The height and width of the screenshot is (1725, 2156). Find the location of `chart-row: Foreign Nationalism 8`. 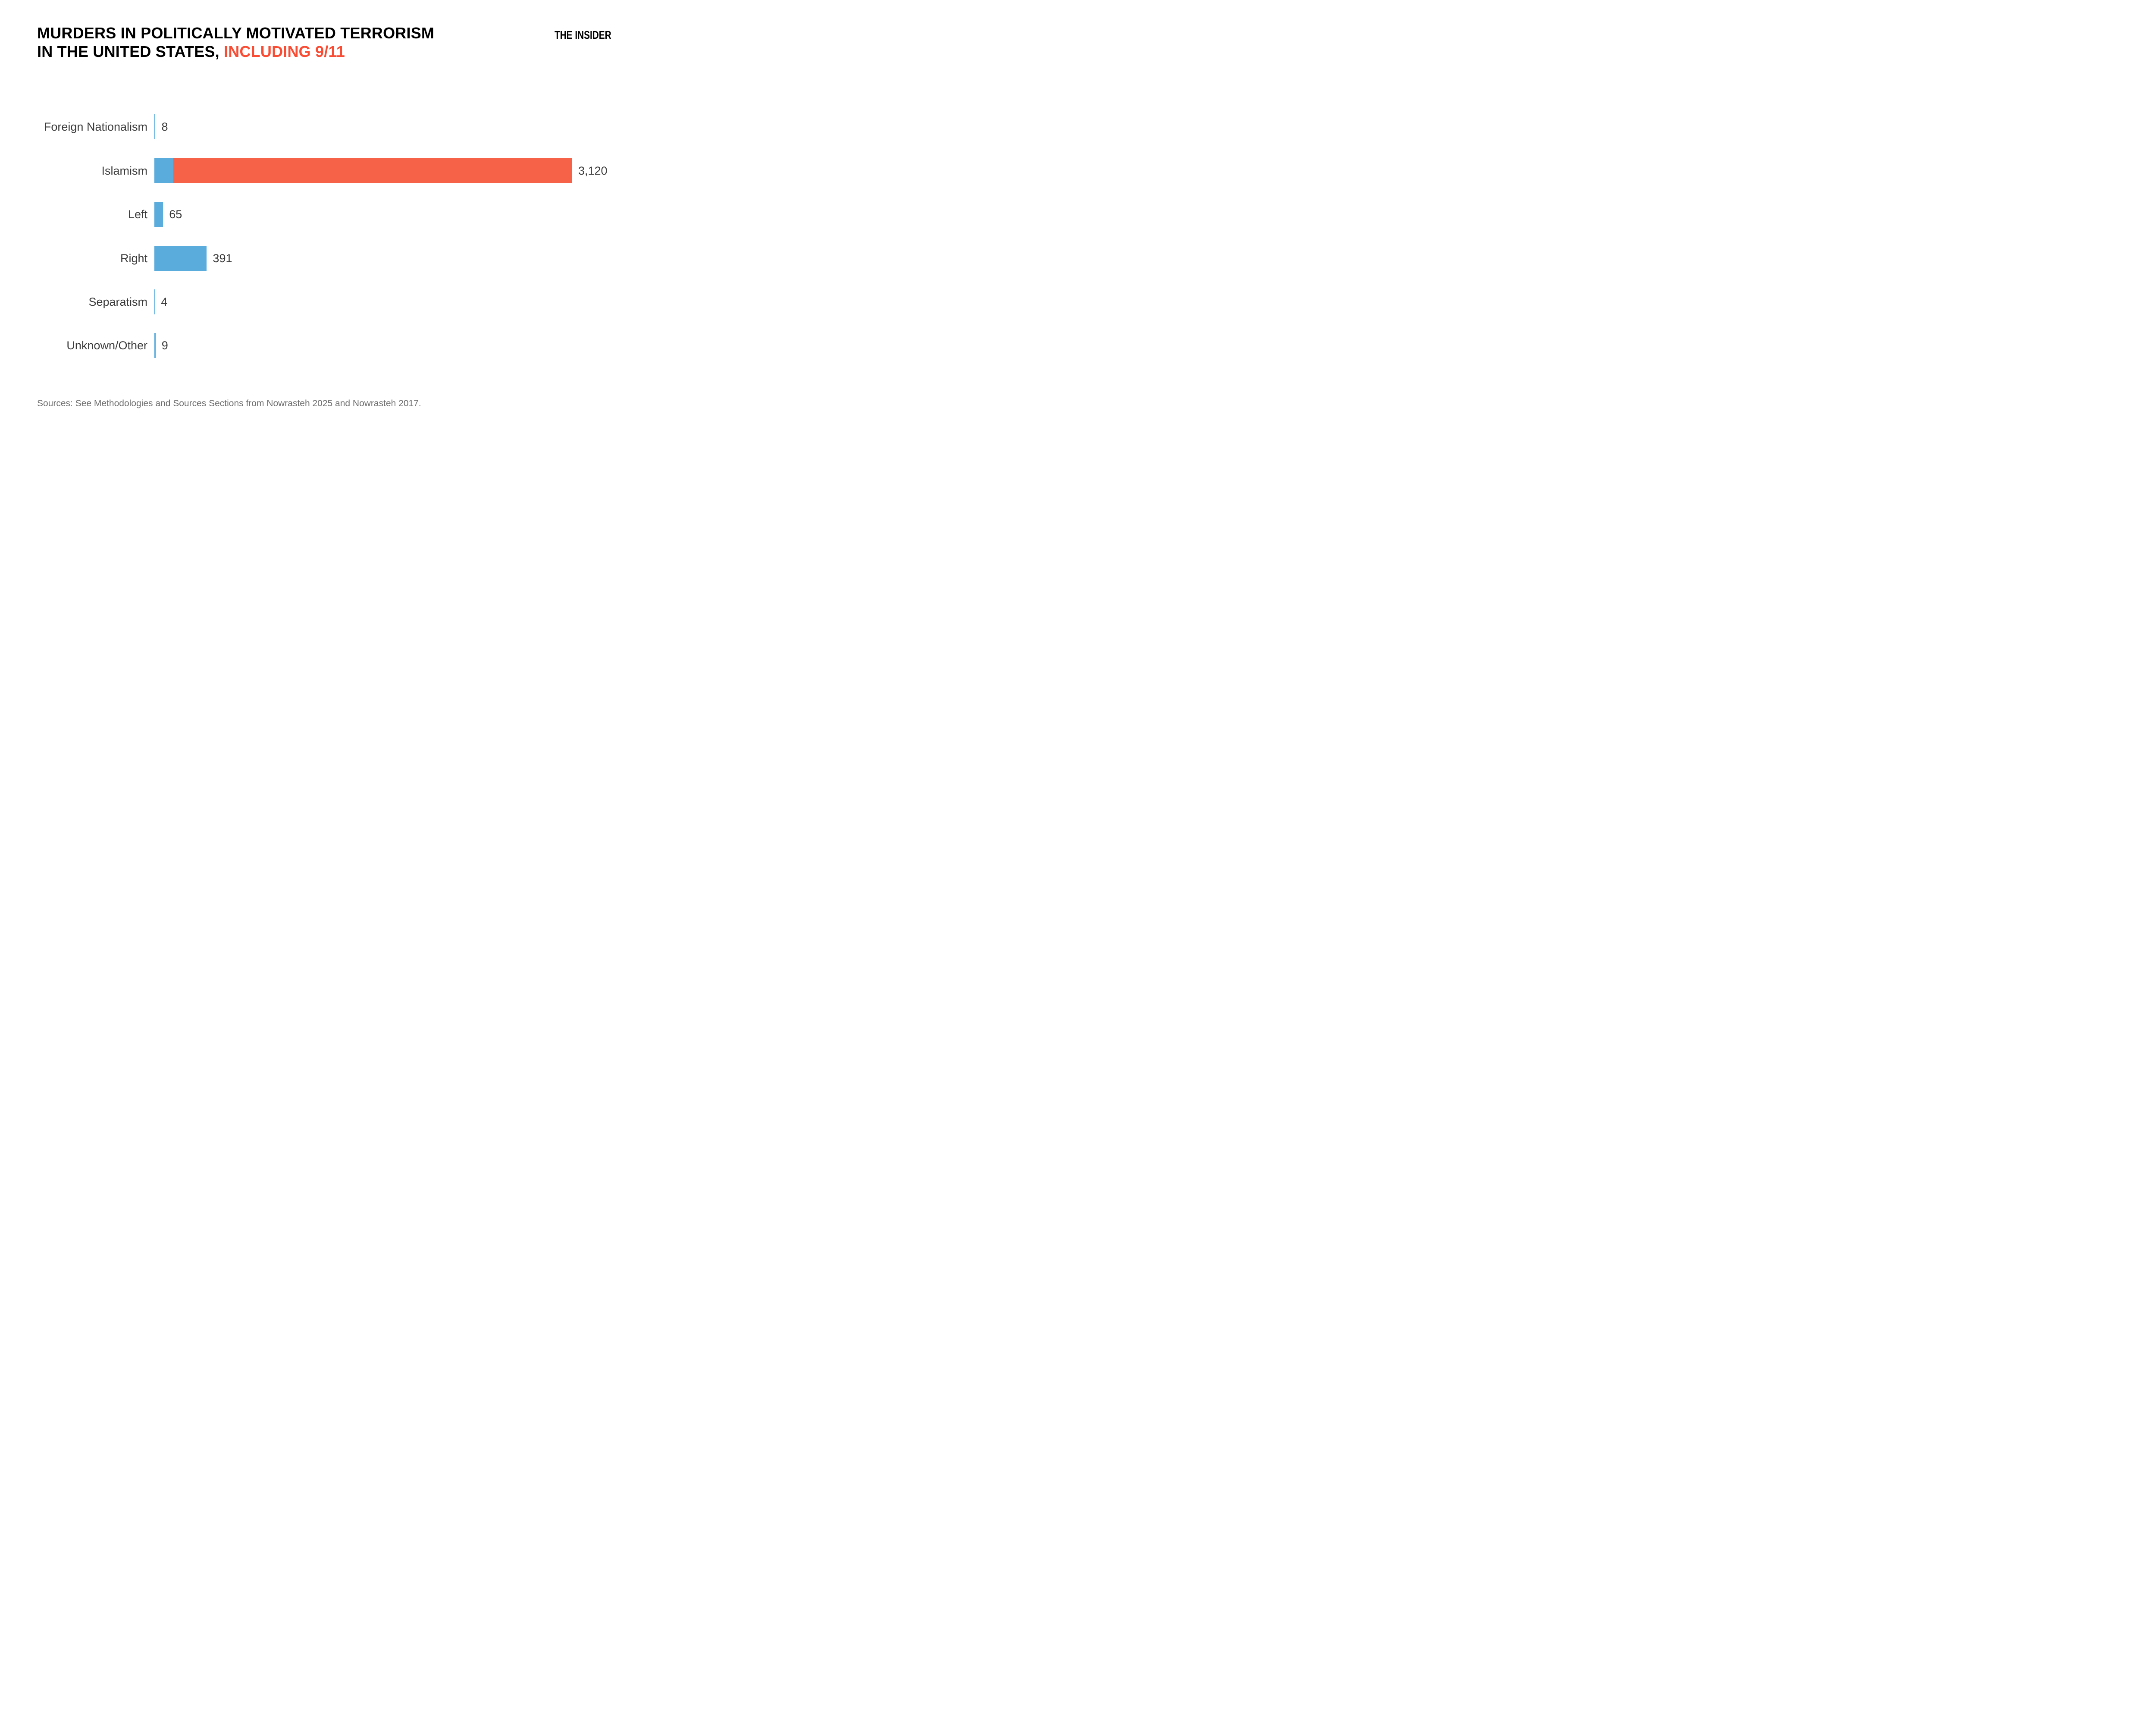

chart-row: Foreign Nationalism 8 is located at coordinates (84, 127).